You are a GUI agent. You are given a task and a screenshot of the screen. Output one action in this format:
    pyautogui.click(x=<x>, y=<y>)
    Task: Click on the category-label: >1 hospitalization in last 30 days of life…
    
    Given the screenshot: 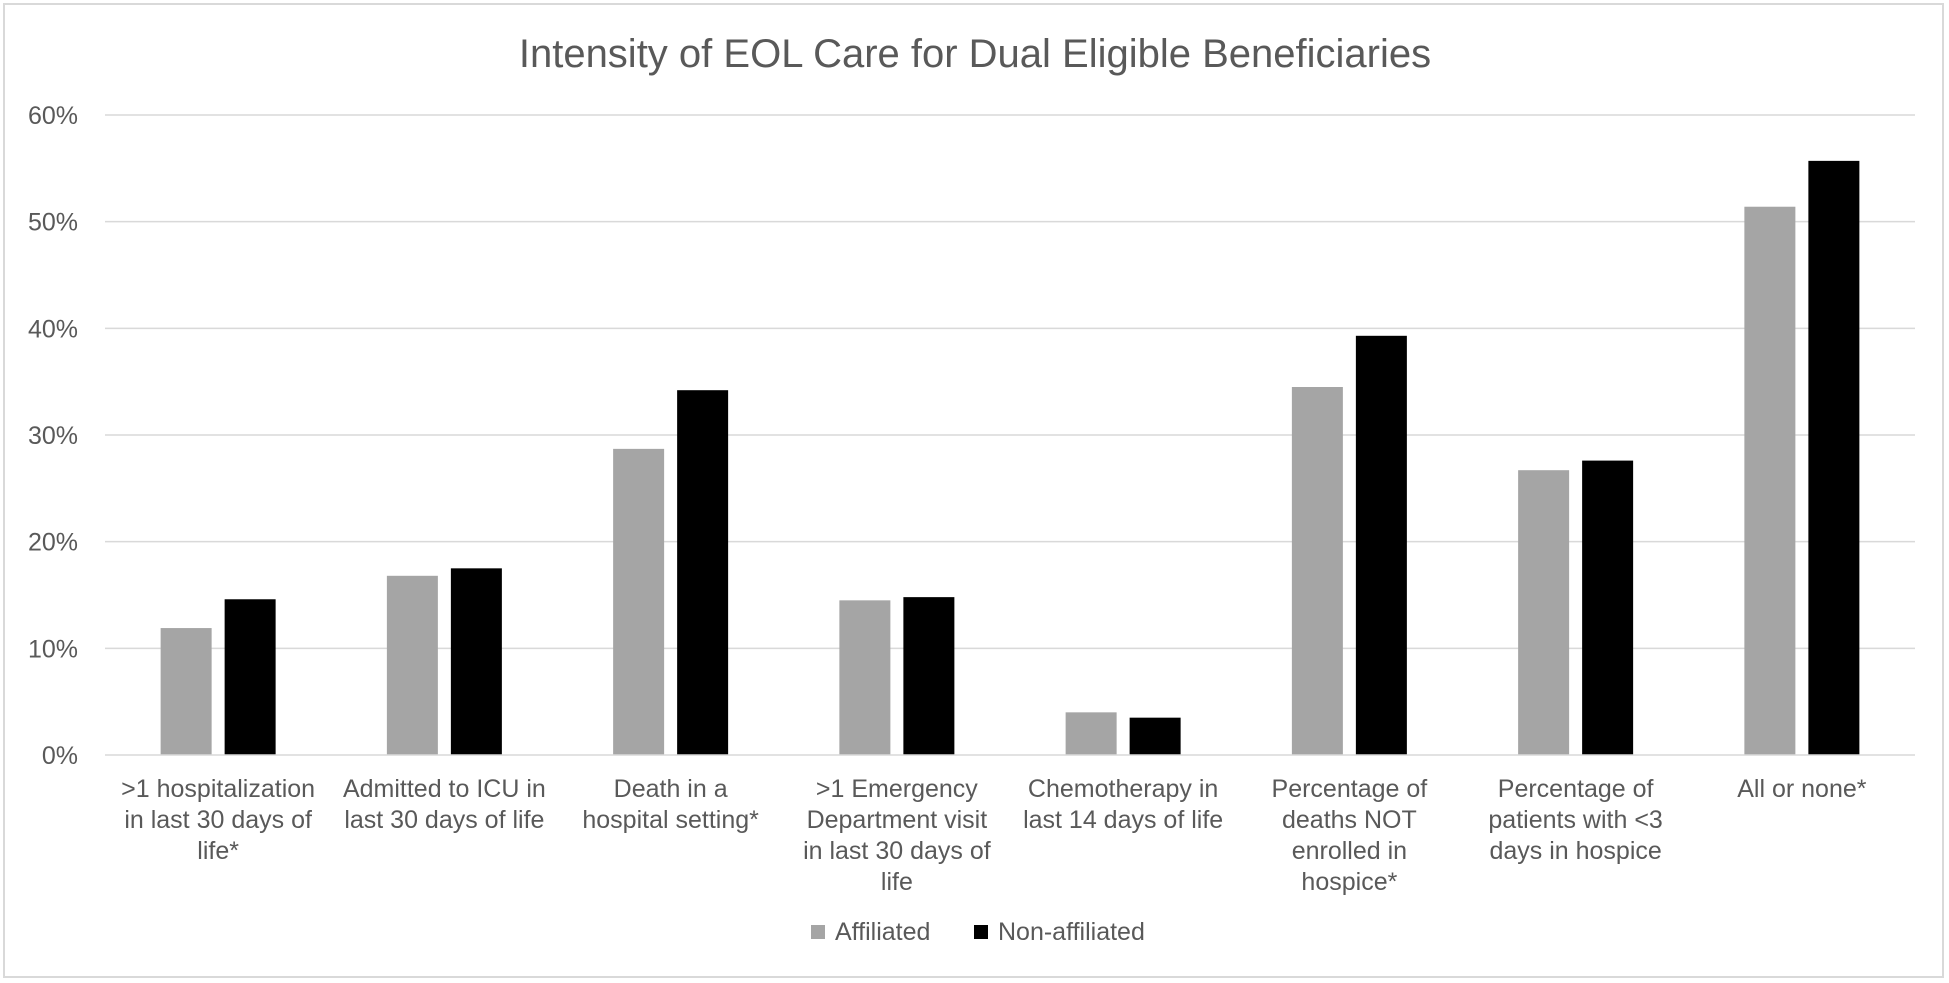 What is the action you would take?
    pyautogui.click(x=218, y=820)
    